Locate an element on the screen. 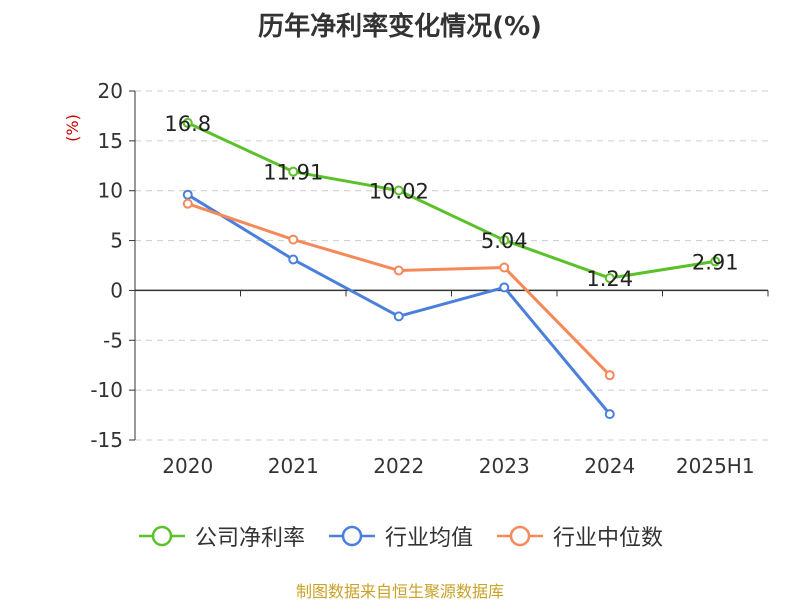 This screenshot has height=602, width=800. data-label: 16.8 is located at coordinates (187, 124).